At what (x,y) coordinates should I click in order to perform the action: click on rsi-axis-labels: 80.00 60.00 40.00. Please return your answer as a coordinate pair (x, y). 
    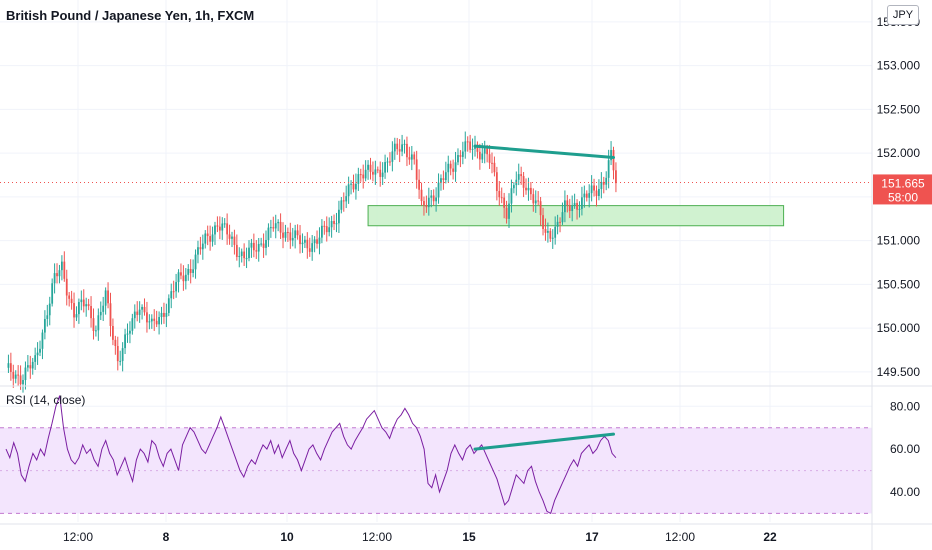
    Looking at the image, I should click on (905, 449).